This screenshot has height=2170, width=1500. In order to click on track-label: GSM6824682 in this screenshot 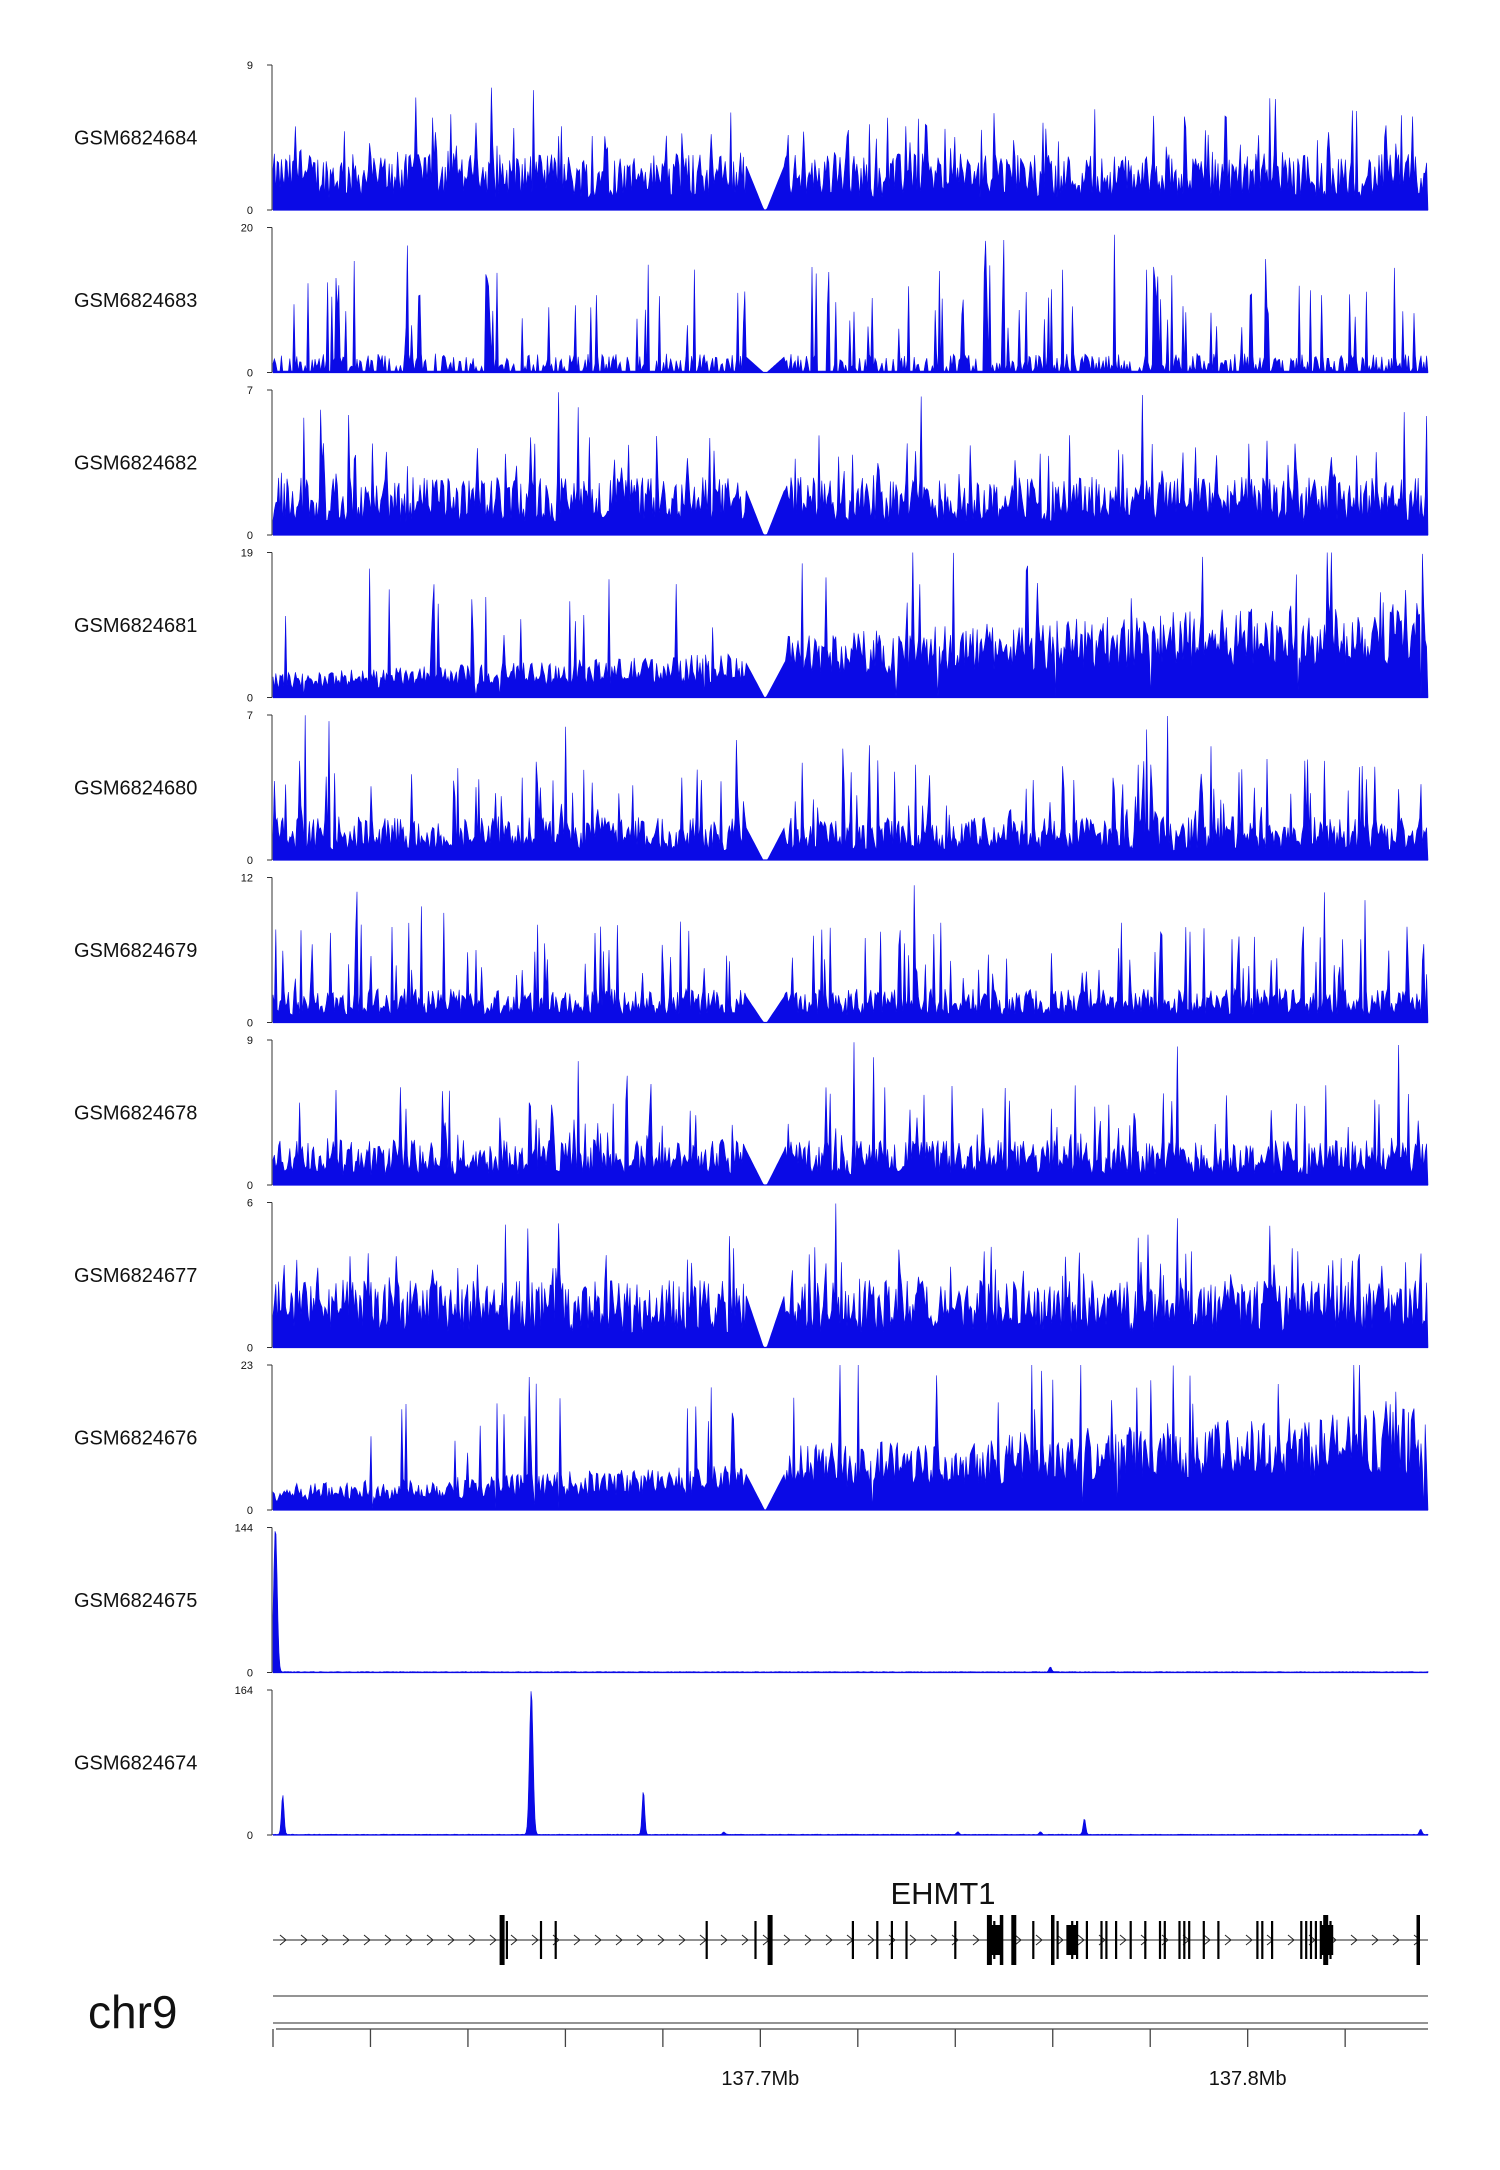, I will do `click(135, 464)`.